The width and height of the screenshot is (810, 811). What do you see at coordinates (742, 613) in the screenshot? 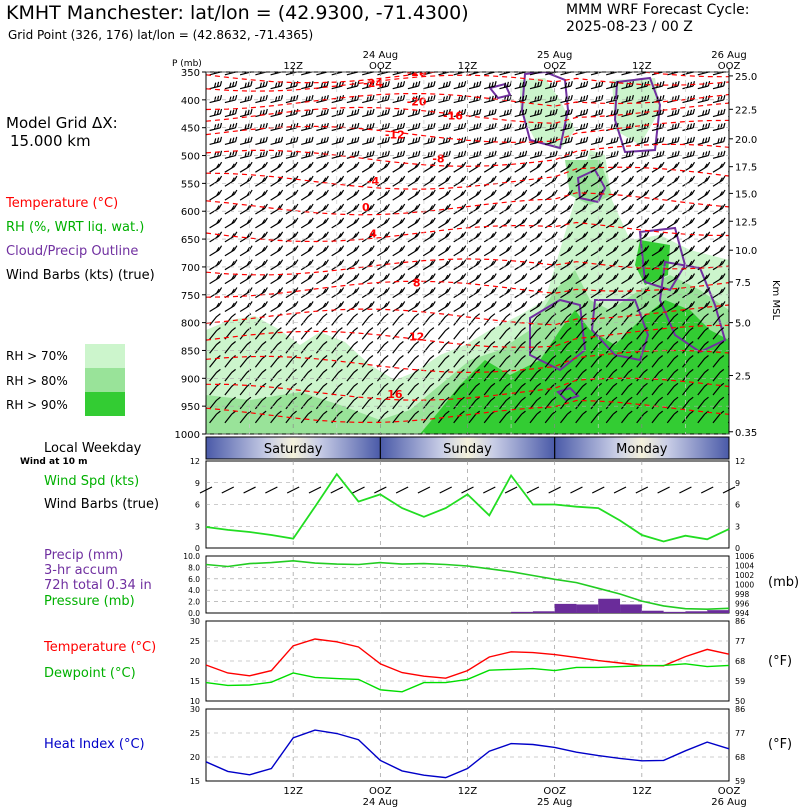
I see `y-tick-label-right: 994` at bounding box center [742, 613].